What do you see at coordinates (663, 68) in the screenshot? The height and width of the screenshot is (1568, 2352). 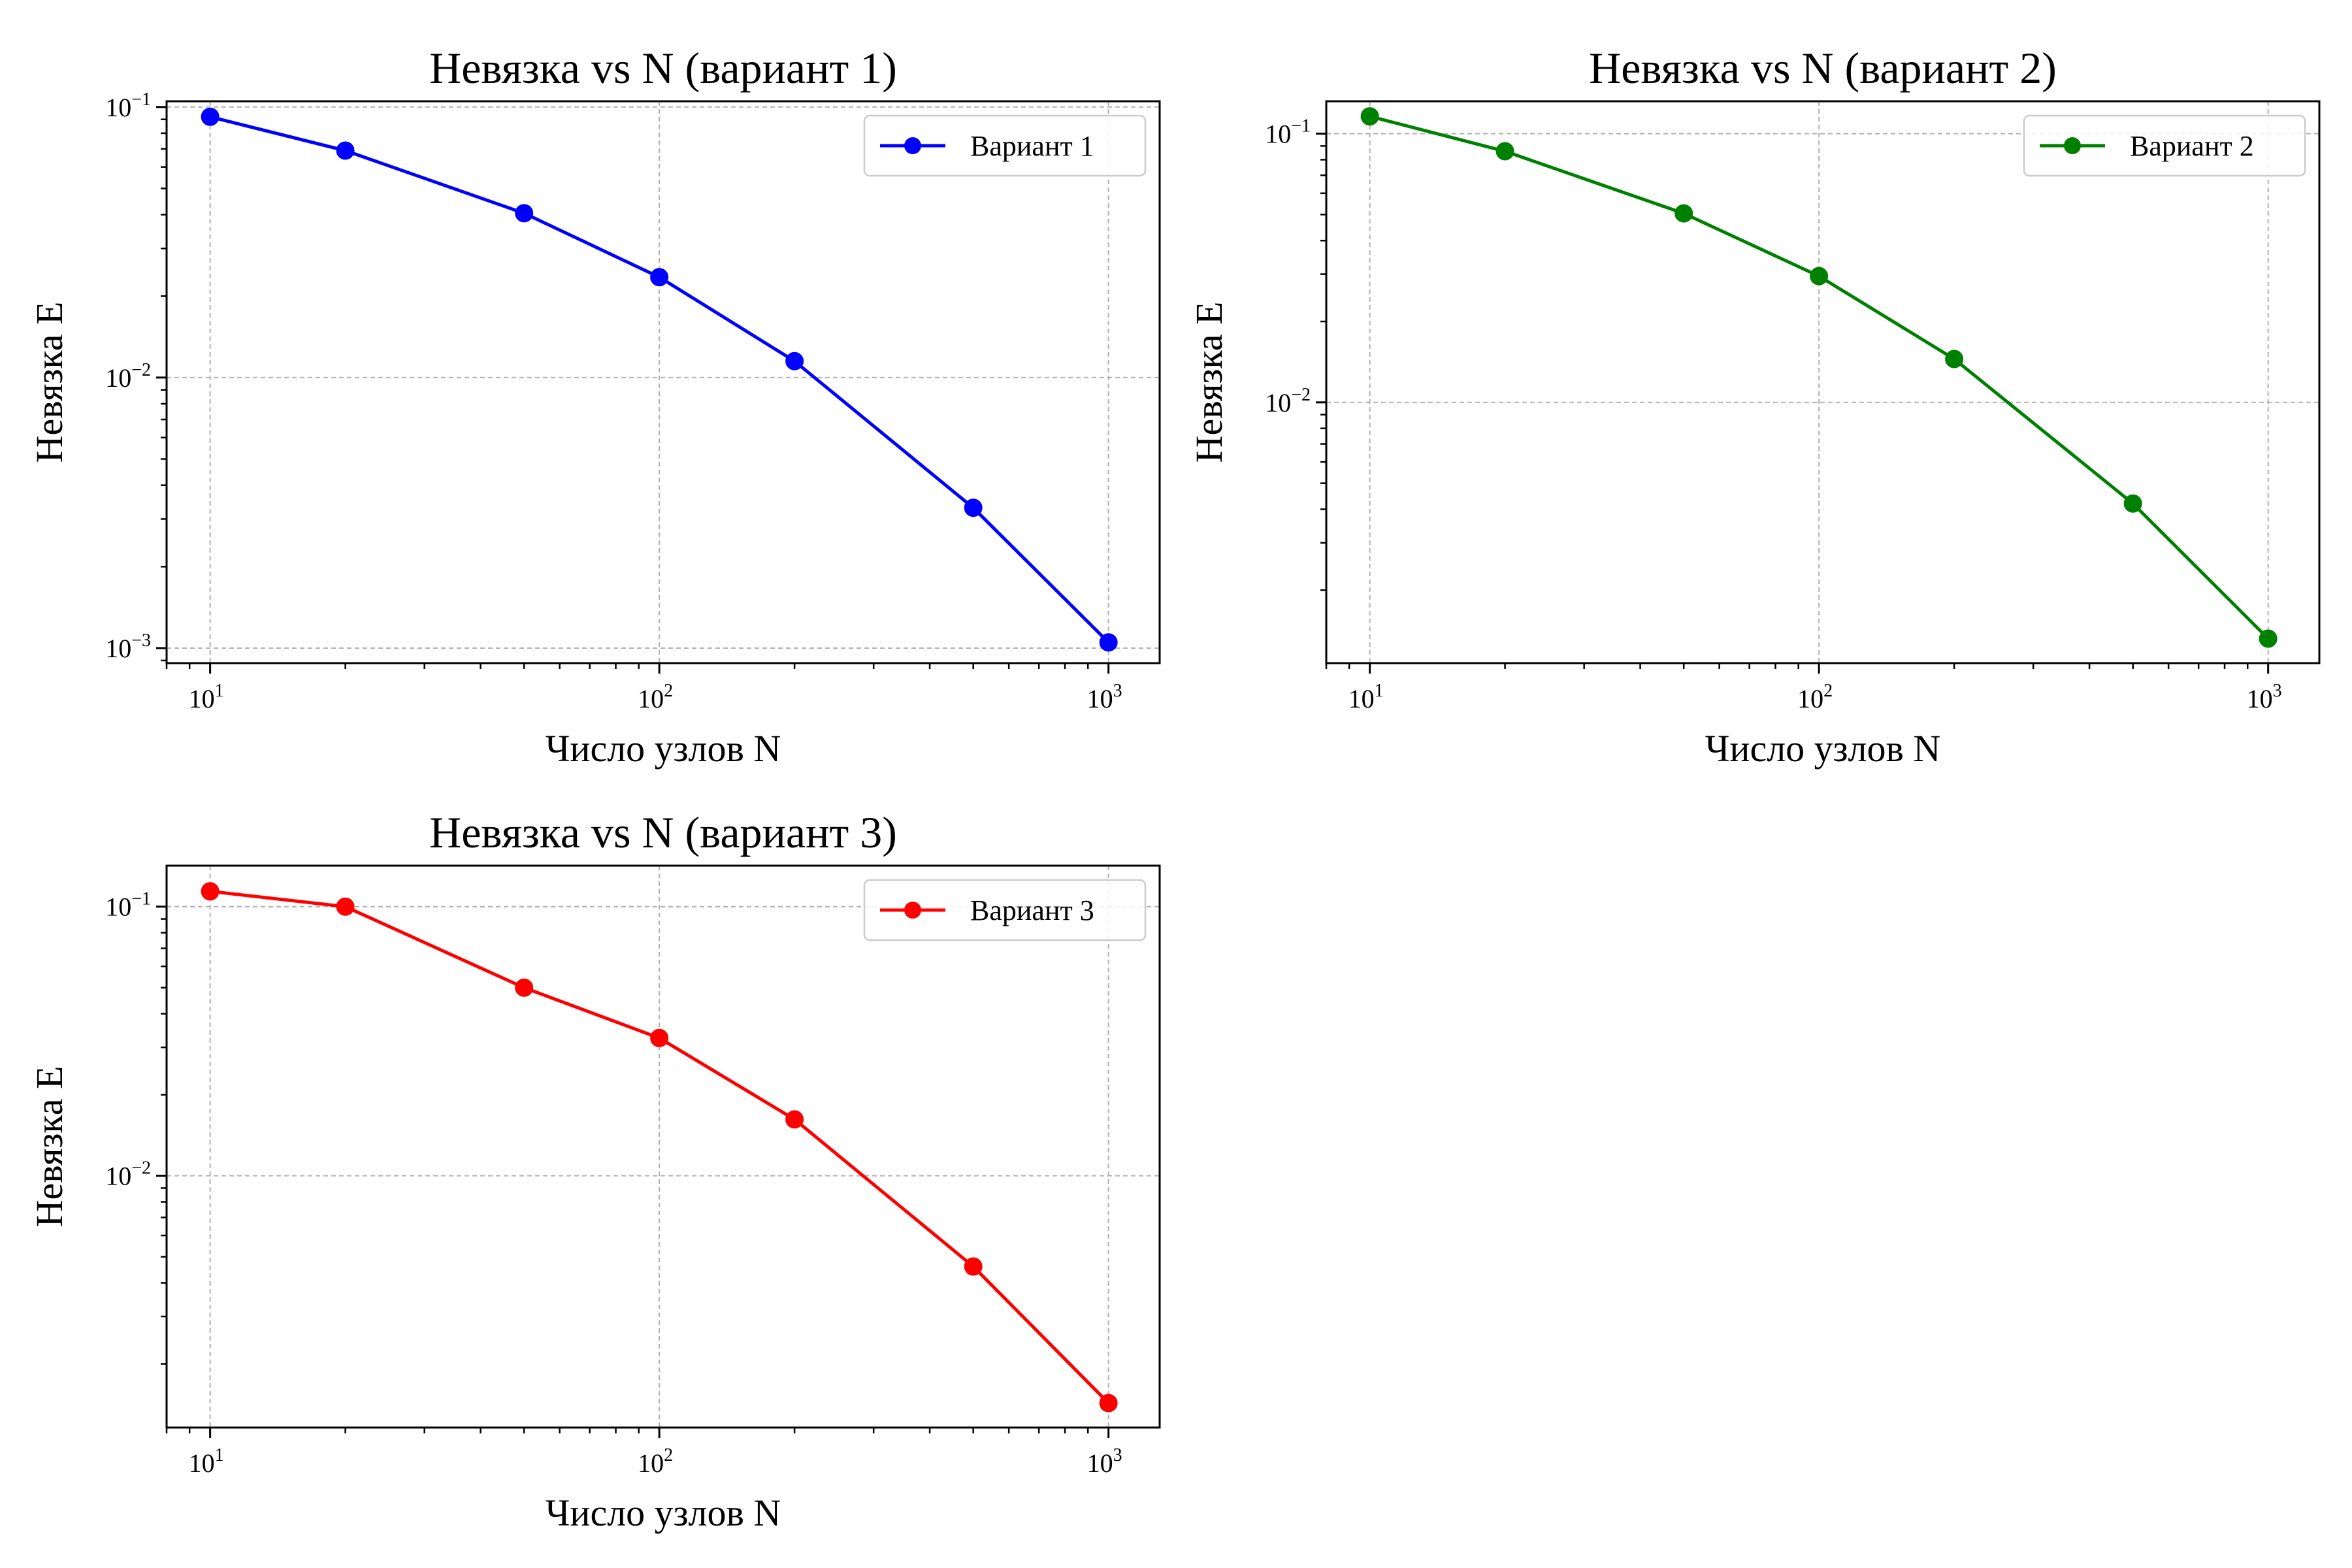 I see `chart-title: Невязка vs N (вариант 1)` at bounding box center [663, 68].